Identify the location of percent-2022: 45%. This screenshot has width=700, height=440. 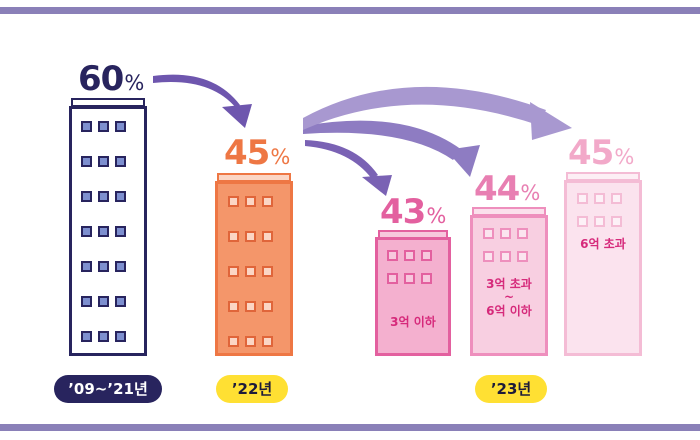
(257, 153).